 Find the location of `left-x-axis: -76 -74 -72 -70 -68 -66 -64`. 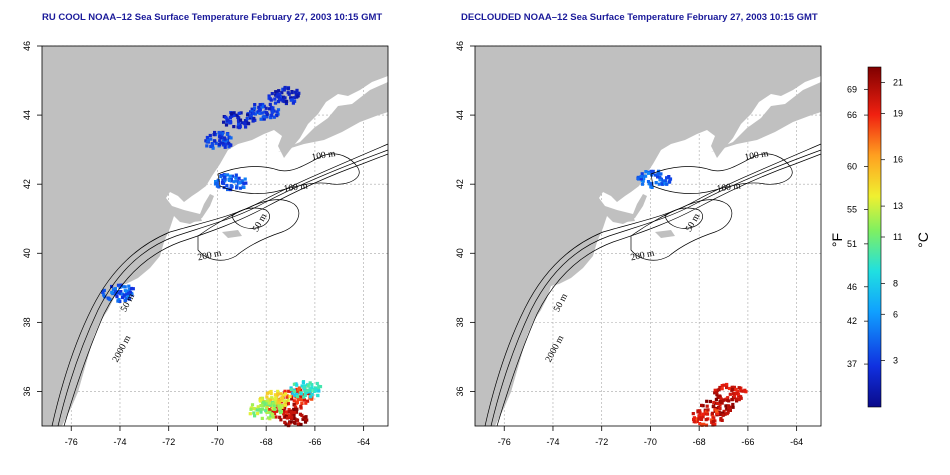

left-x-axis: -76 -74 -72 -70 -68 -66 -64 is located at coordinates (217, 436).